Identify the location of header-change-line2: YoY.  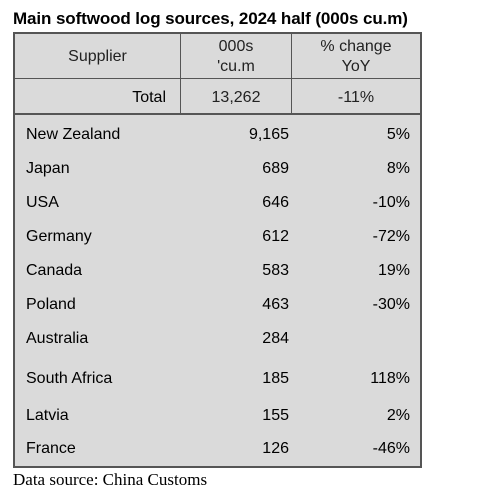
(356, 66).